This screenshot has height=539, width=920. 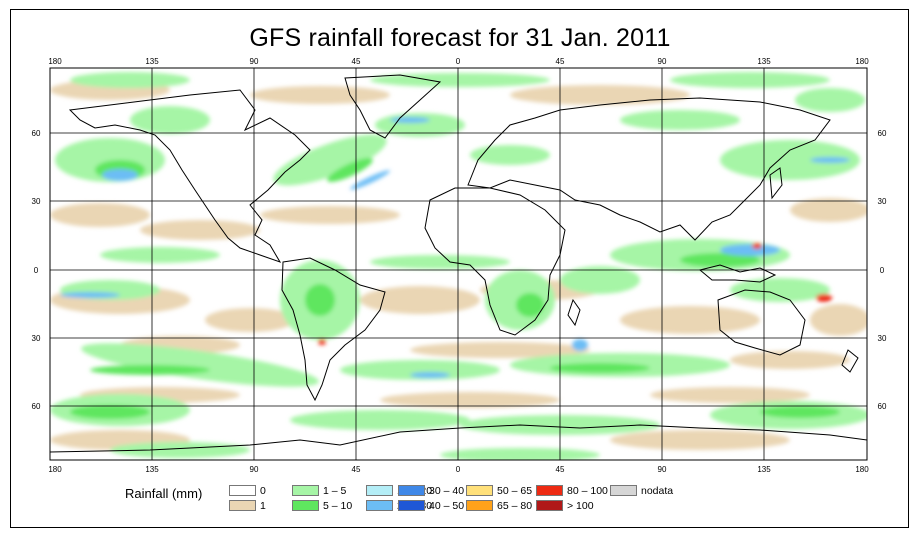 I want to click on legend-label-11: > 100, so click(x=580, y=506).